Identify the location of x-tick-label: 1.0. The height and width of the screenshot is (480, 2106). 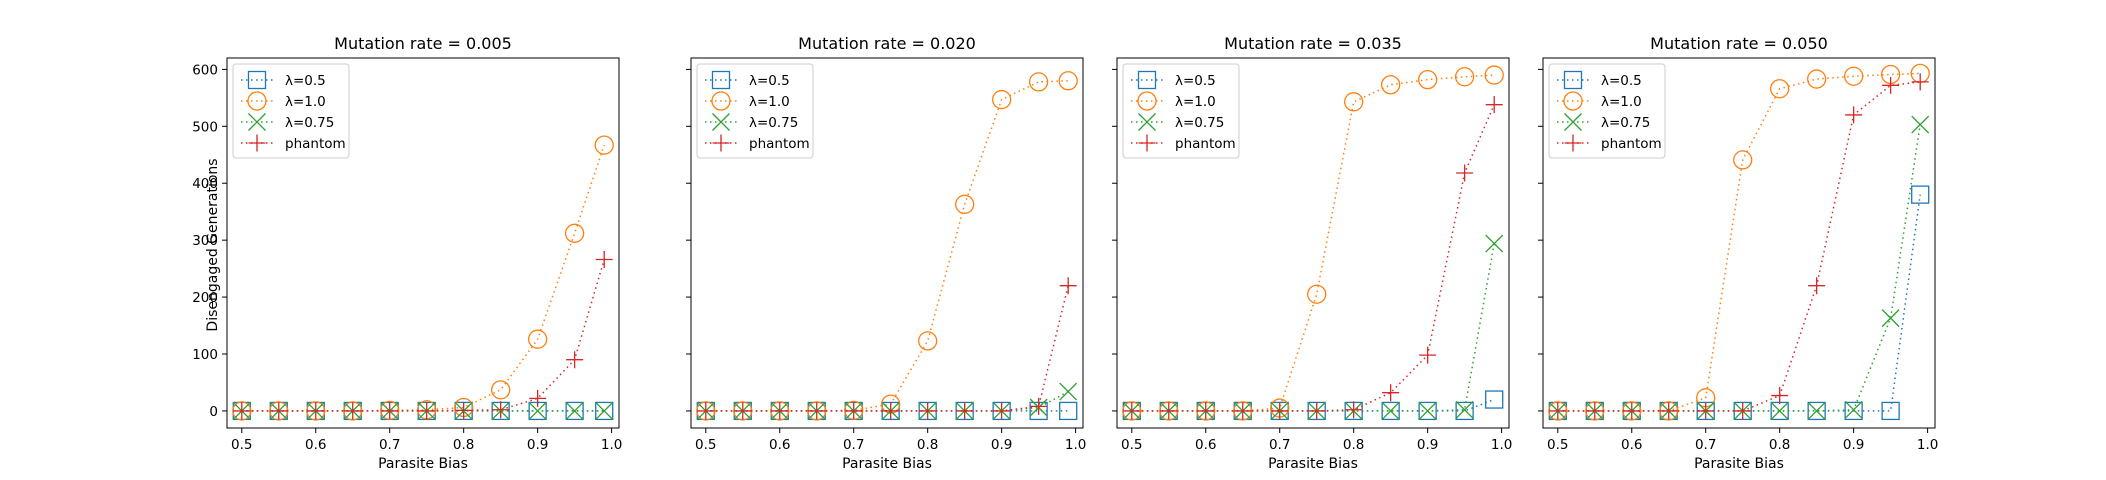
(1501, 445).